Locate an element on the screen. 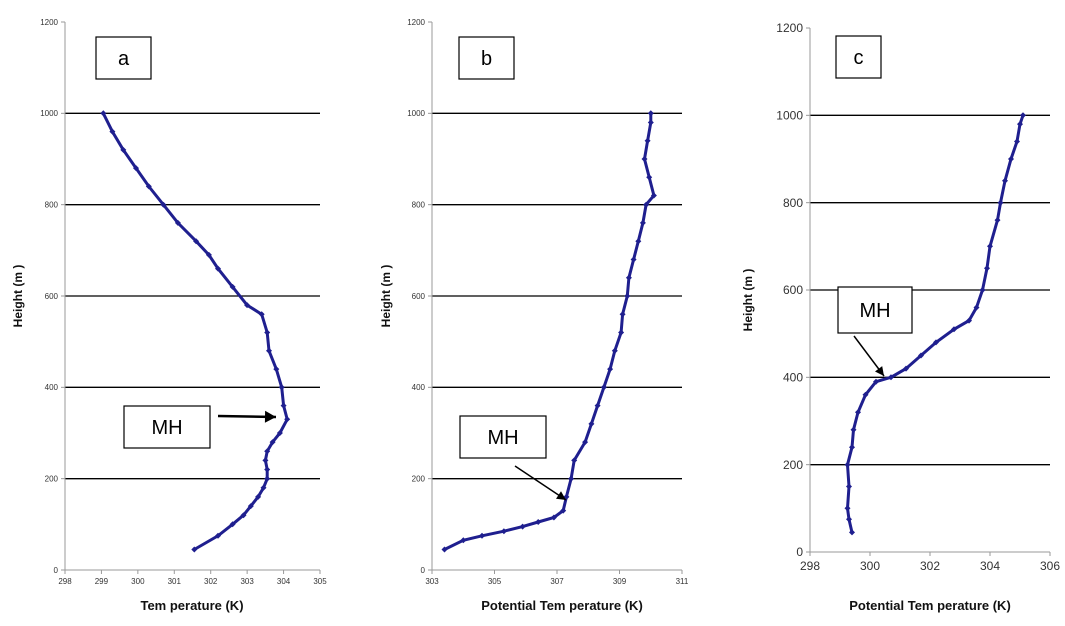  x-tick-label-306: 306 is located at coordinates (1050, 566).